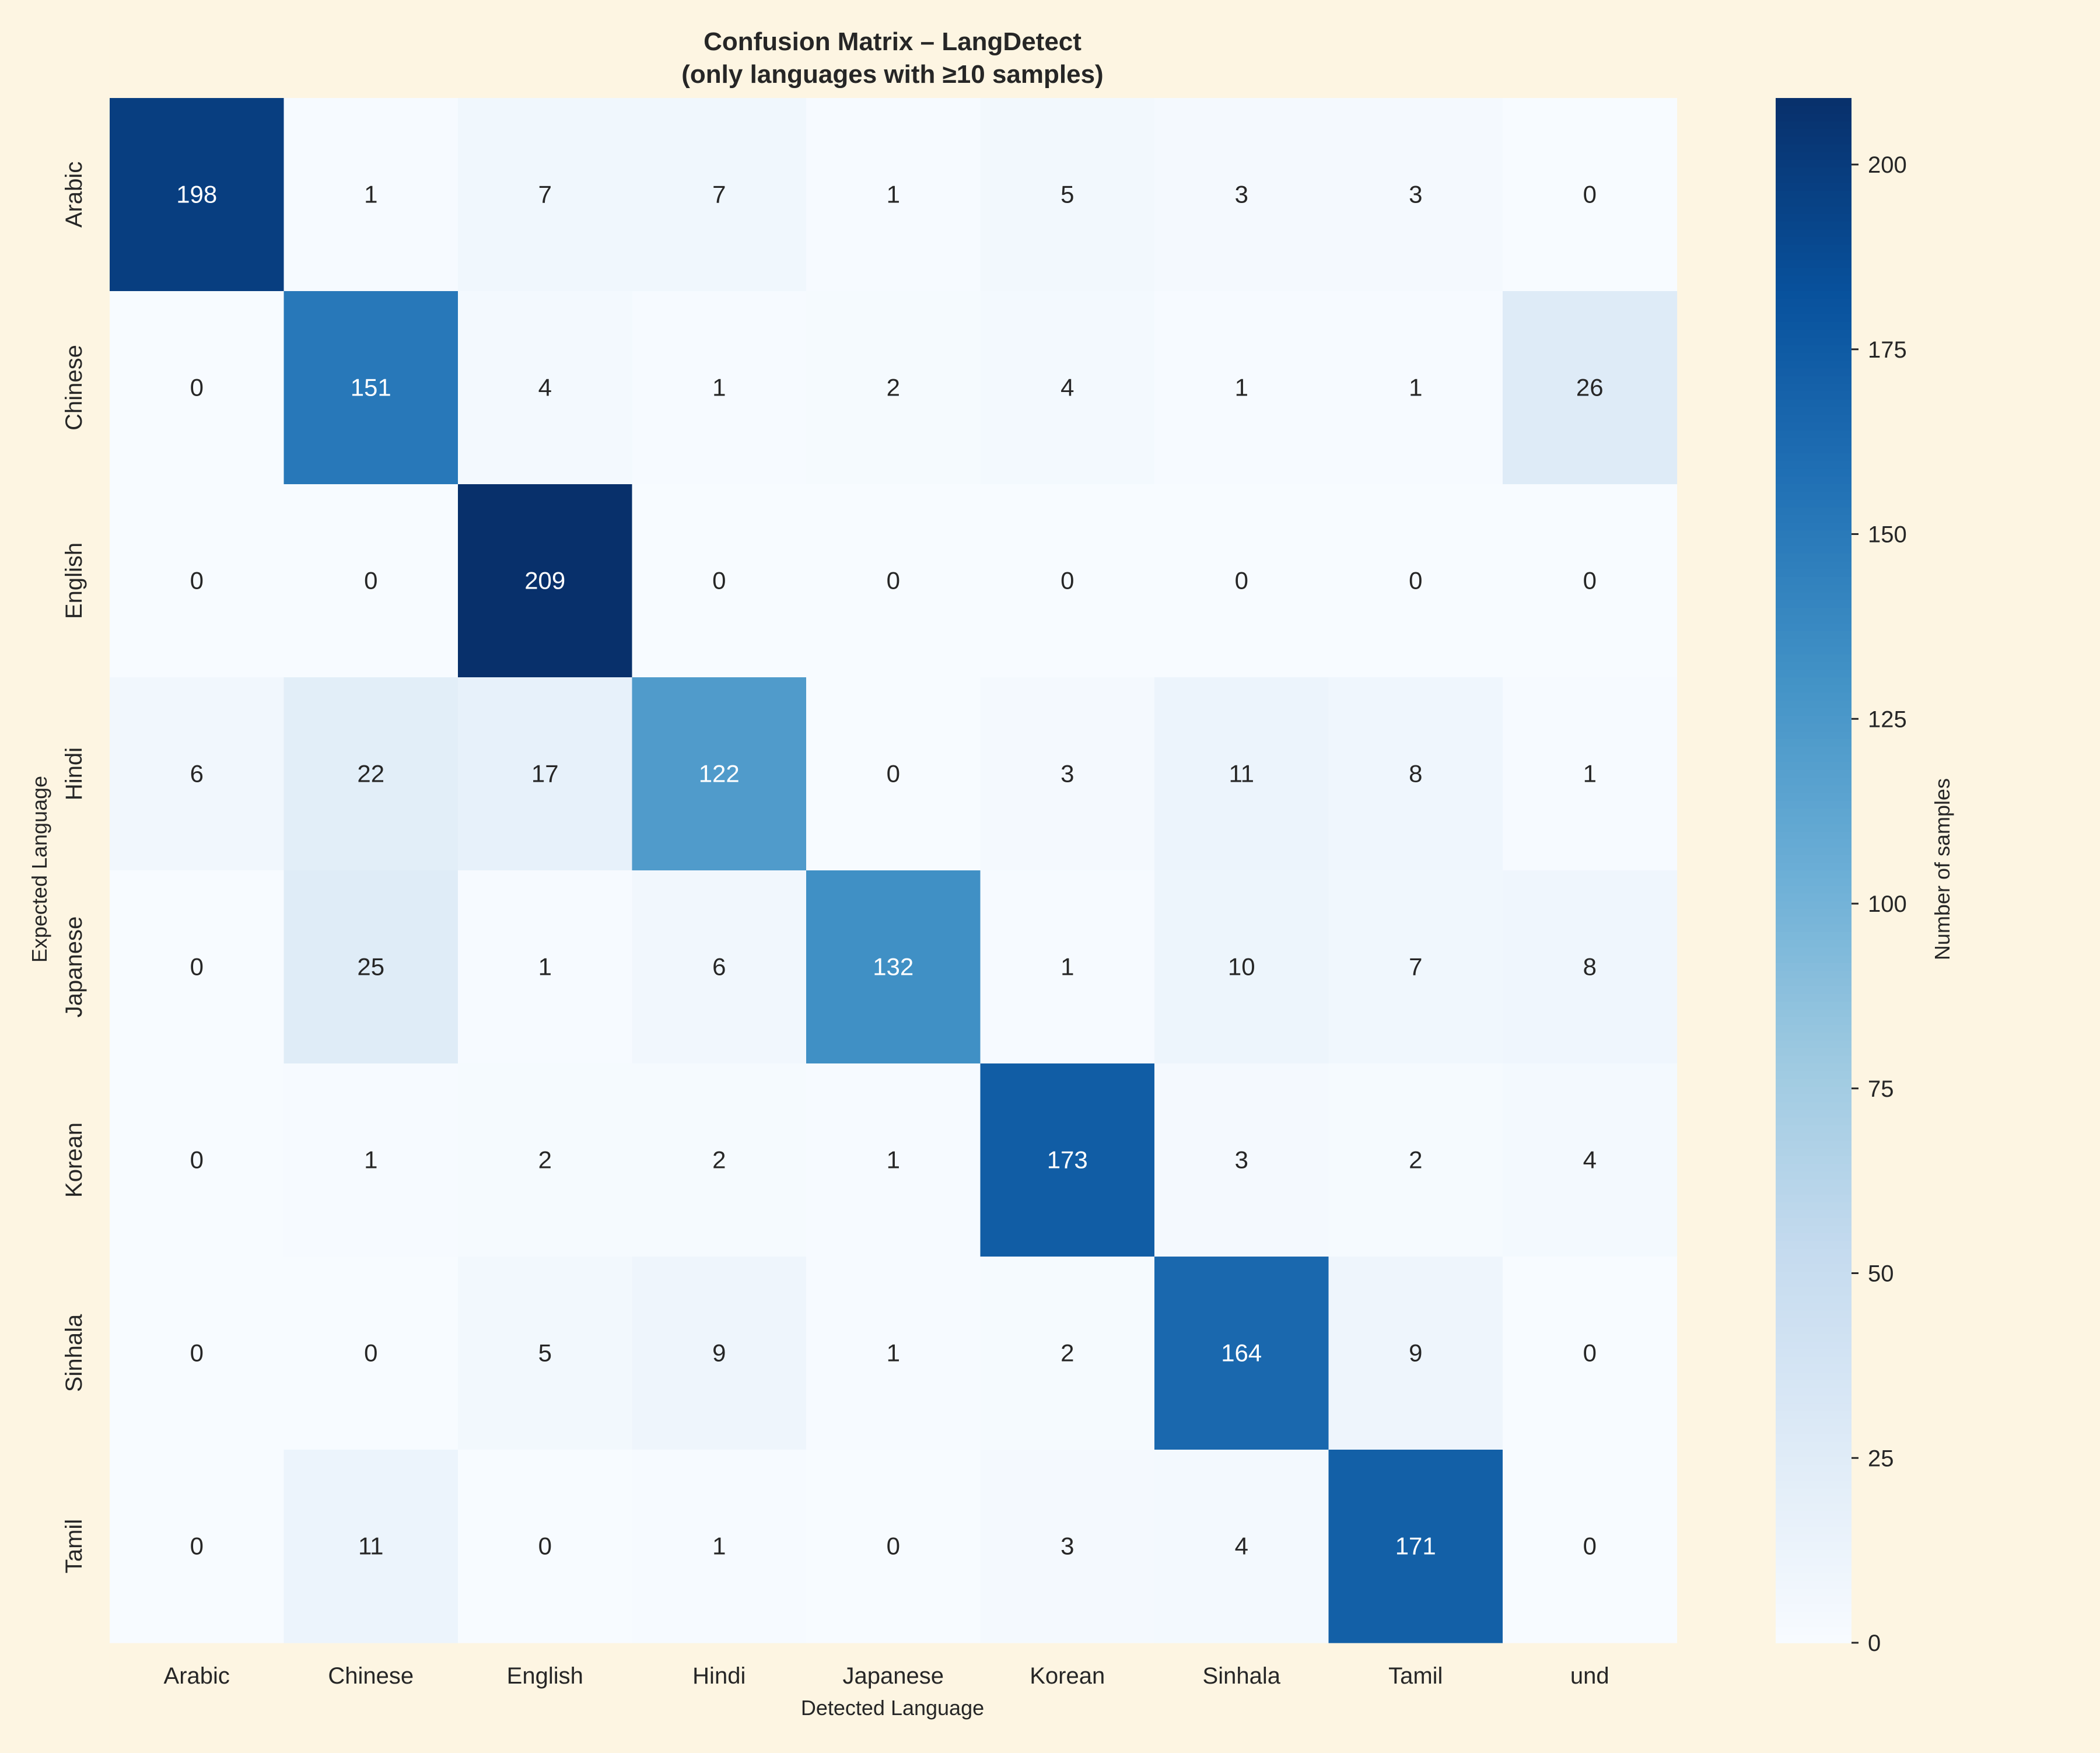  What do you see at coordinates (74, 195) in the screenshot?
I see `y-tick-label-0: Arabic` at bounding box center [74, 195].